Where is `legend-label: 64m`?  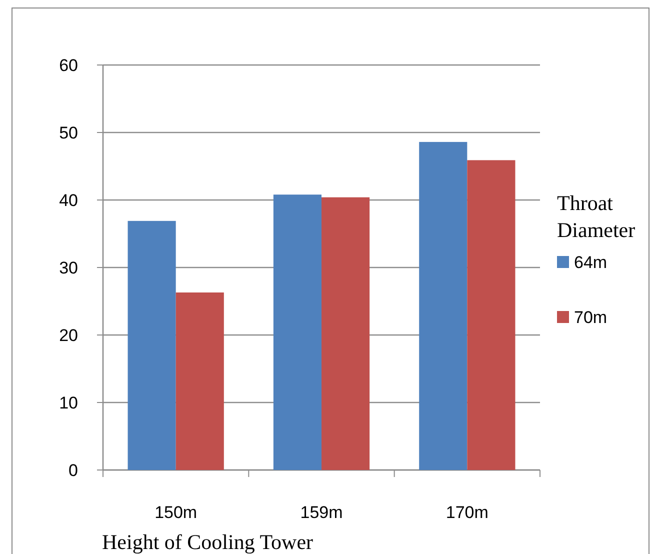
legend-label: 64m is located at coordinates (591, 262).